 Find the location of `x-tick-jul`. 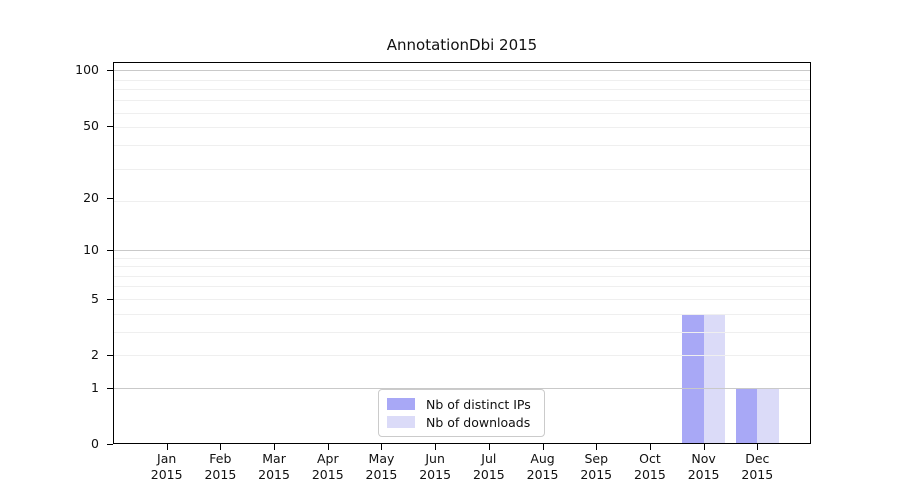

x-tick-jul is located at coordinates (489, 447).